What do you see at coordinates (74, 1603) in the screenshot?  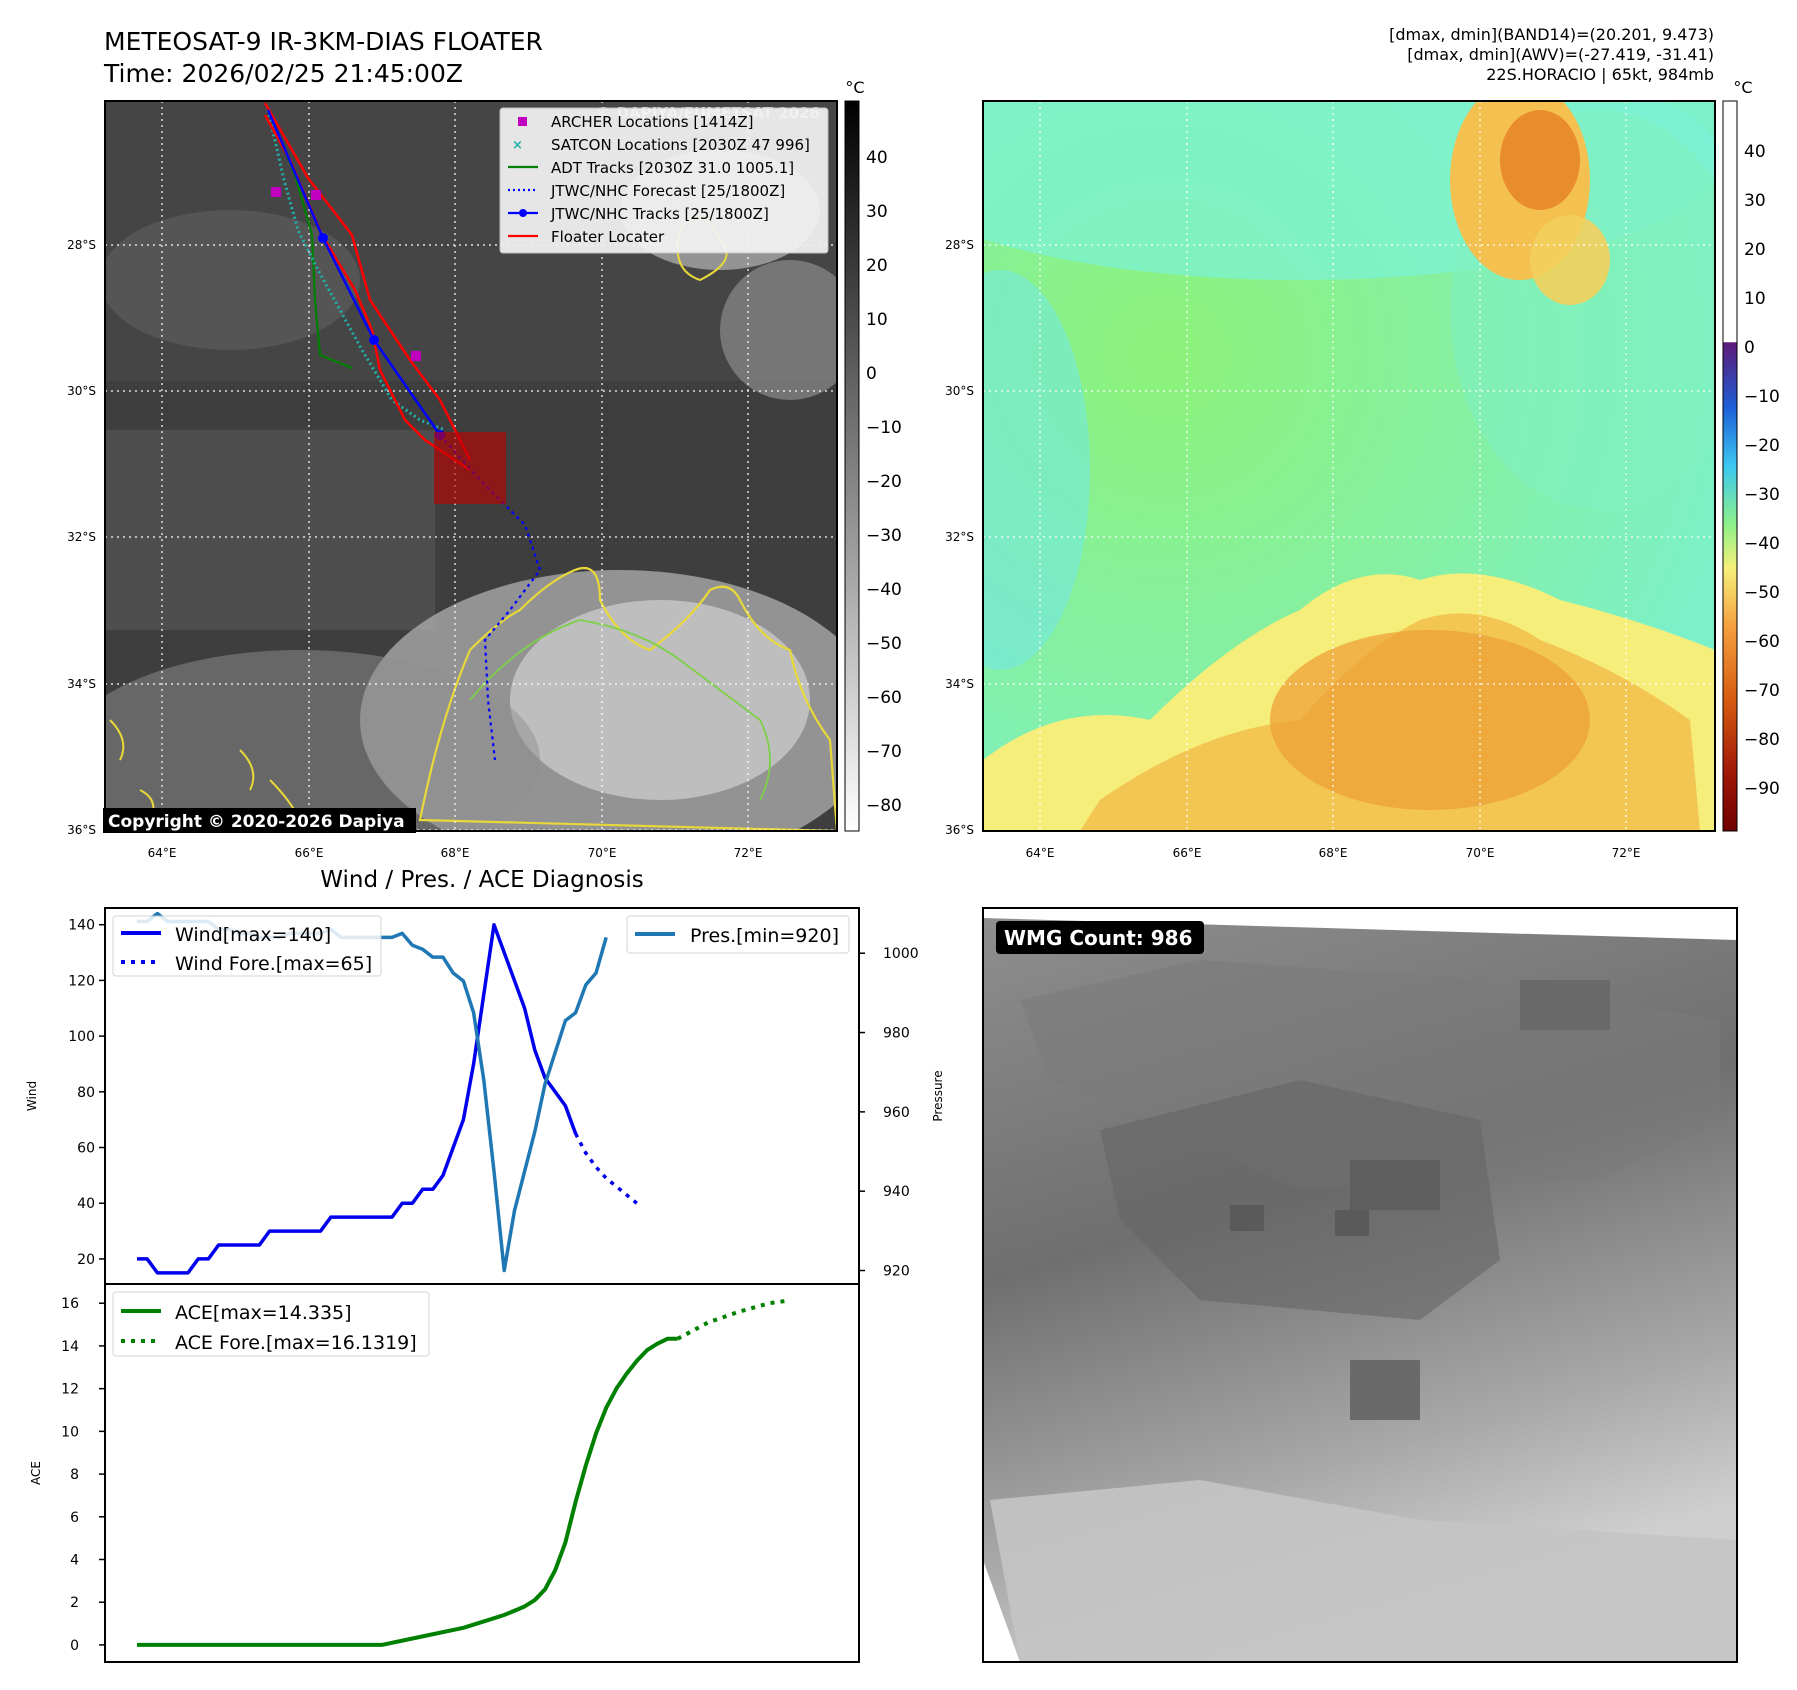 I see `ace-tick-label: 2` at bounding box center [74, 1603].